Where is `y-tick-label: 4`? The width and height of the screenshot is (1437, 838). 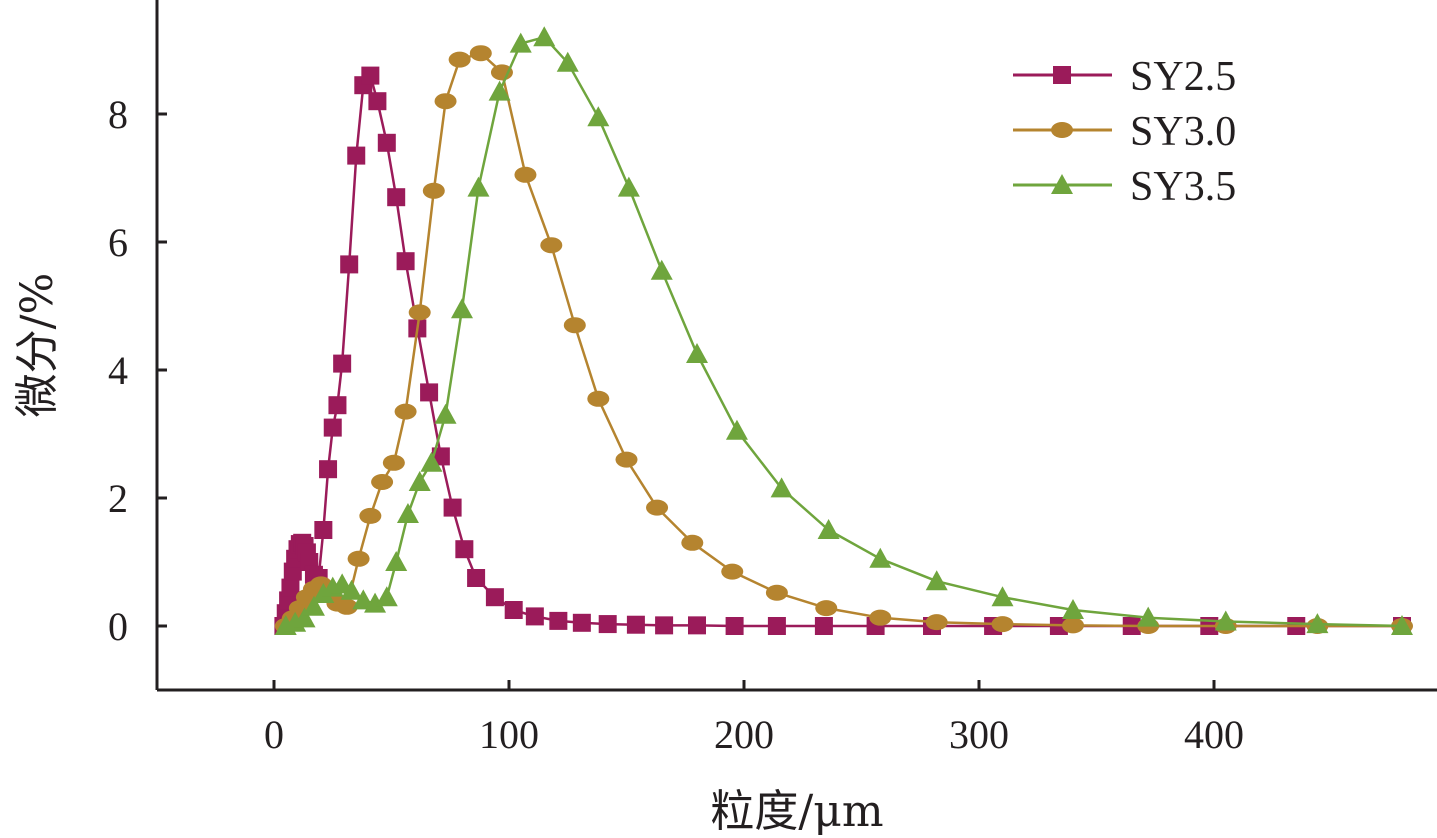
y-tick-label: 4 is located at coordinates (118, 370).